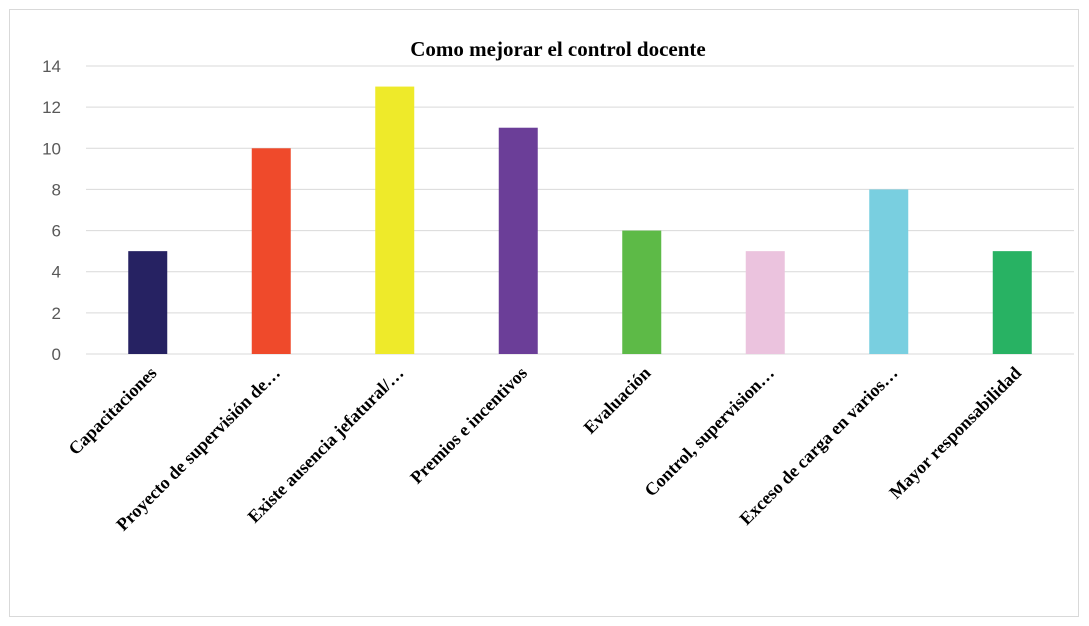  Describe the element at coordinates (56, 354) in the screenshot. I see `y-tick-label: 0` at that location.